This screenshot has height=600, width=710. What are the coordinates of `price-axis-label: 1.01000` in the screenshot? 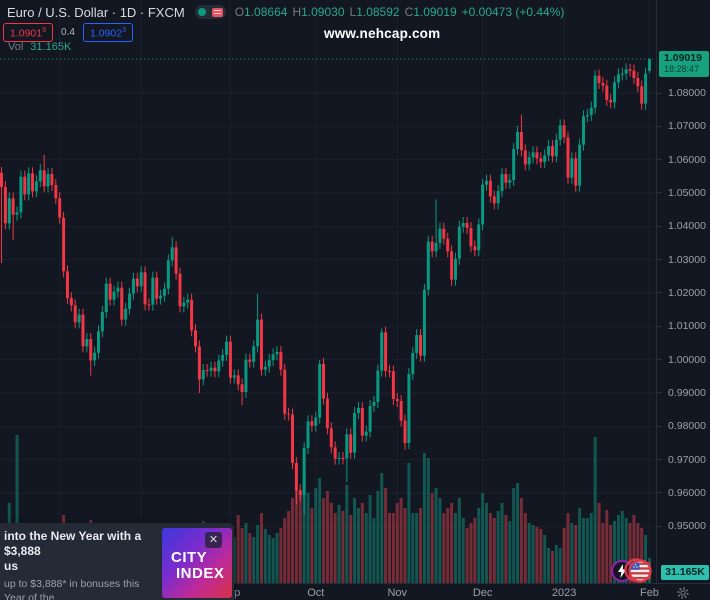 It's located at (687, 326).